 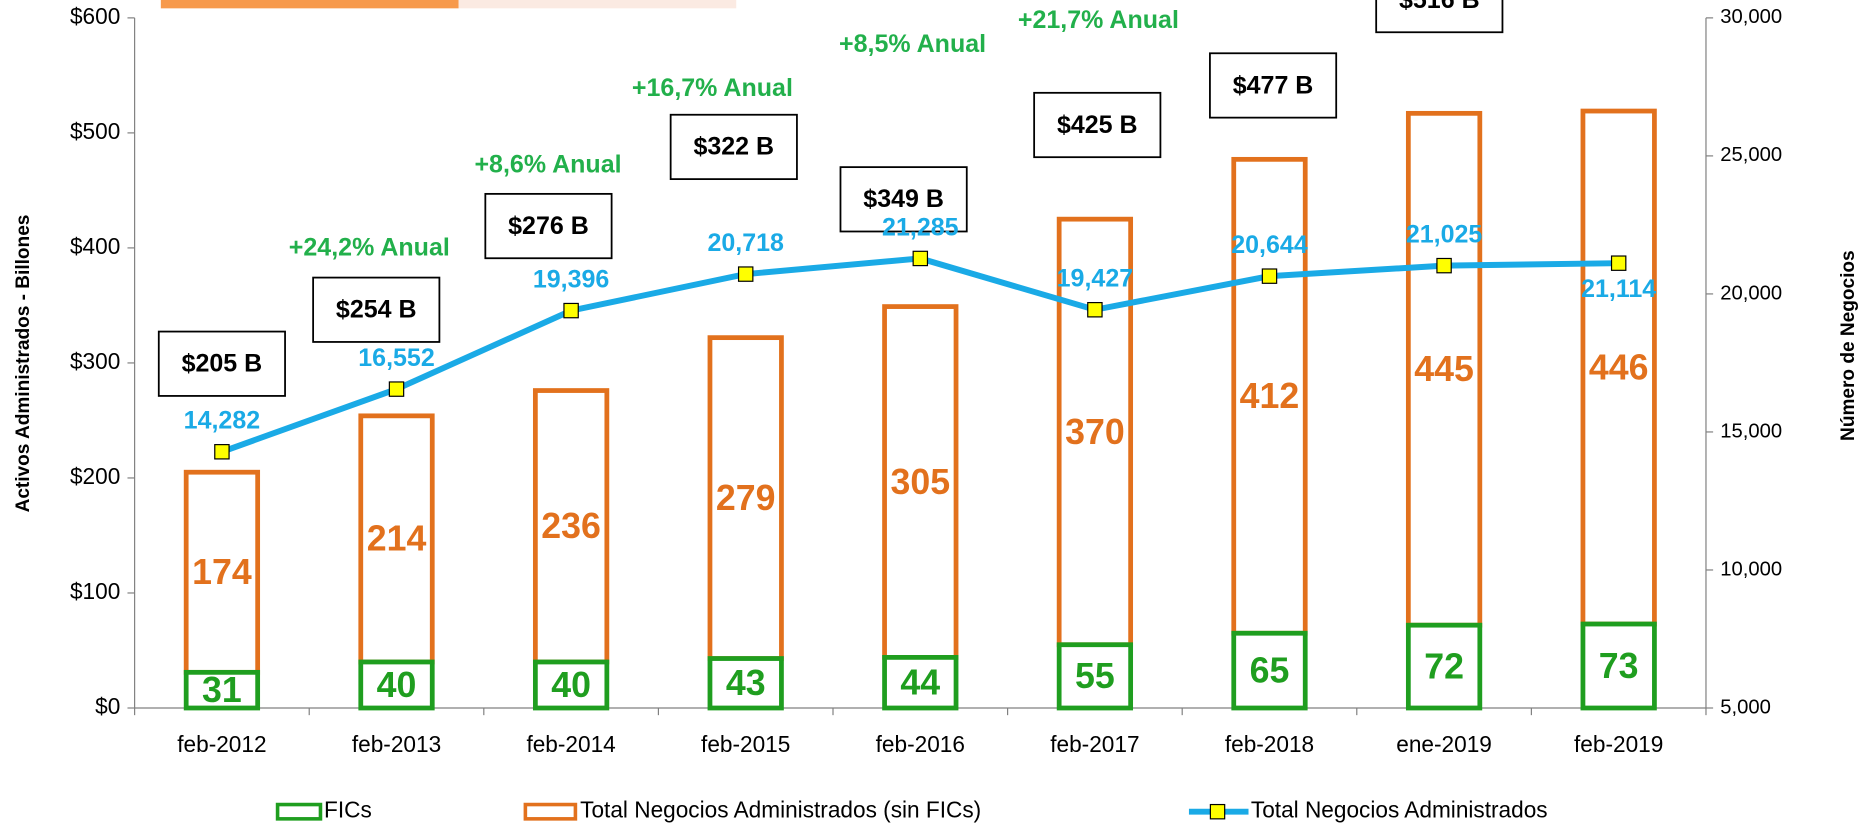 I want to click on line-label: 14,282, so click(x=222, y=421).